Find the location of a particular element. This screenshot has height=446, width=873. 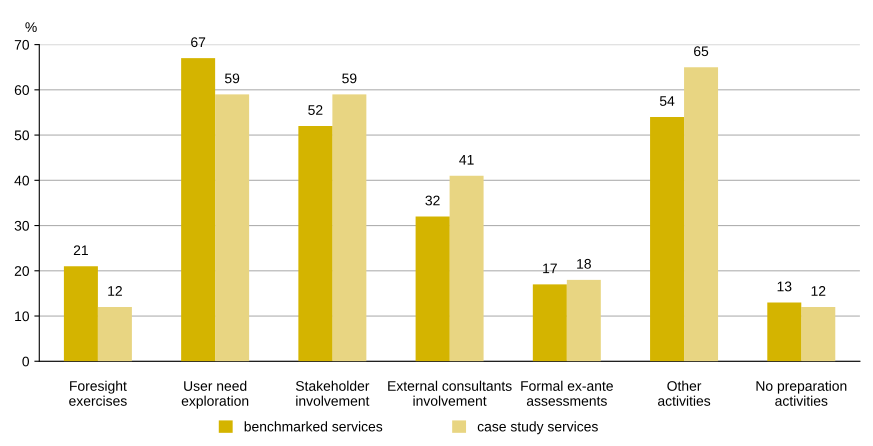

data-label: 21 is located at coordinates (81, 250).